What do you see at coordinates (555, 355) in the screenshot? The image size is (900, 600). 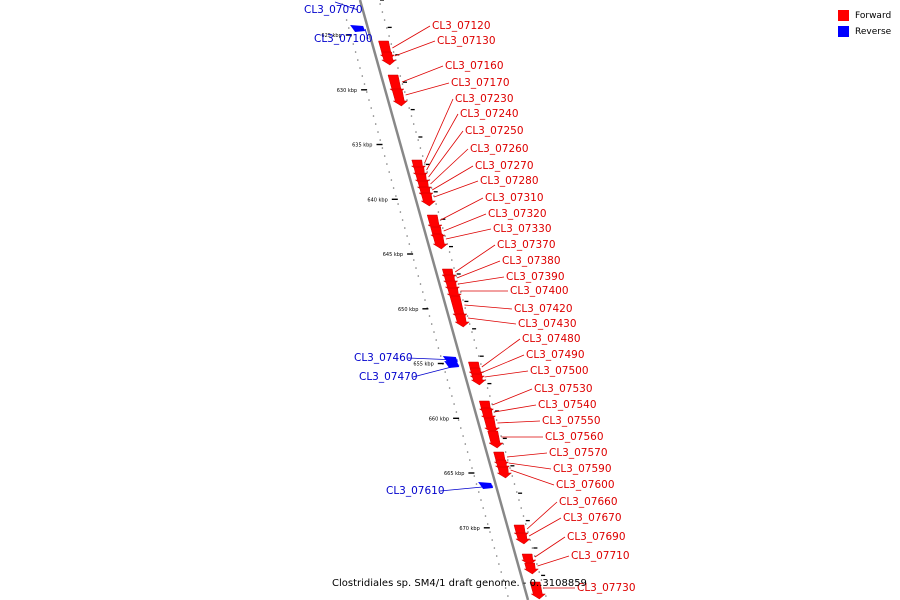 I see `gene-label: CL3_07490` at bounding box center [555, 355].